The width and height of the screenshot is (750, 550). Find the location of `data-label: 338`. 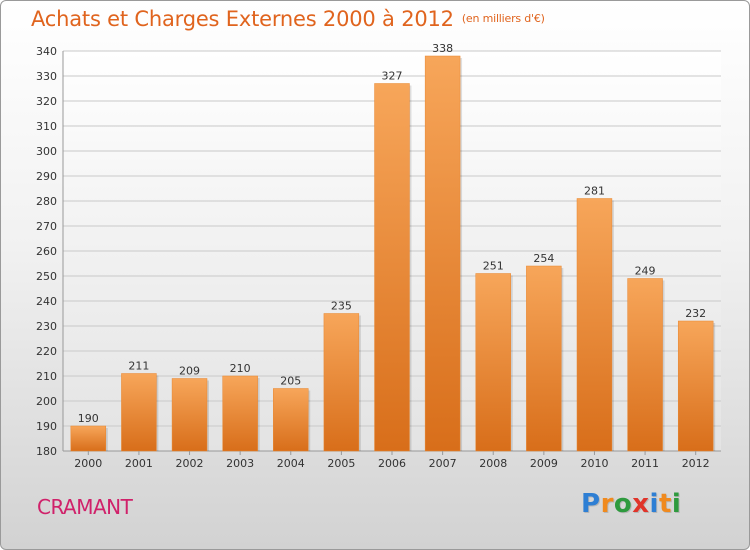

data-label: 338 is located at coordinates (442, 48).